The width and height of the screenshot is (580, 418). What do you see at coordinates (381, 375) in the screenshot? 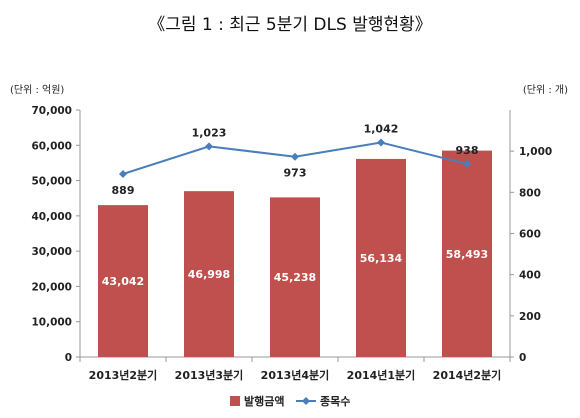
I see `x-category-label: 2014년1분기` at bounding box center [381, 375].